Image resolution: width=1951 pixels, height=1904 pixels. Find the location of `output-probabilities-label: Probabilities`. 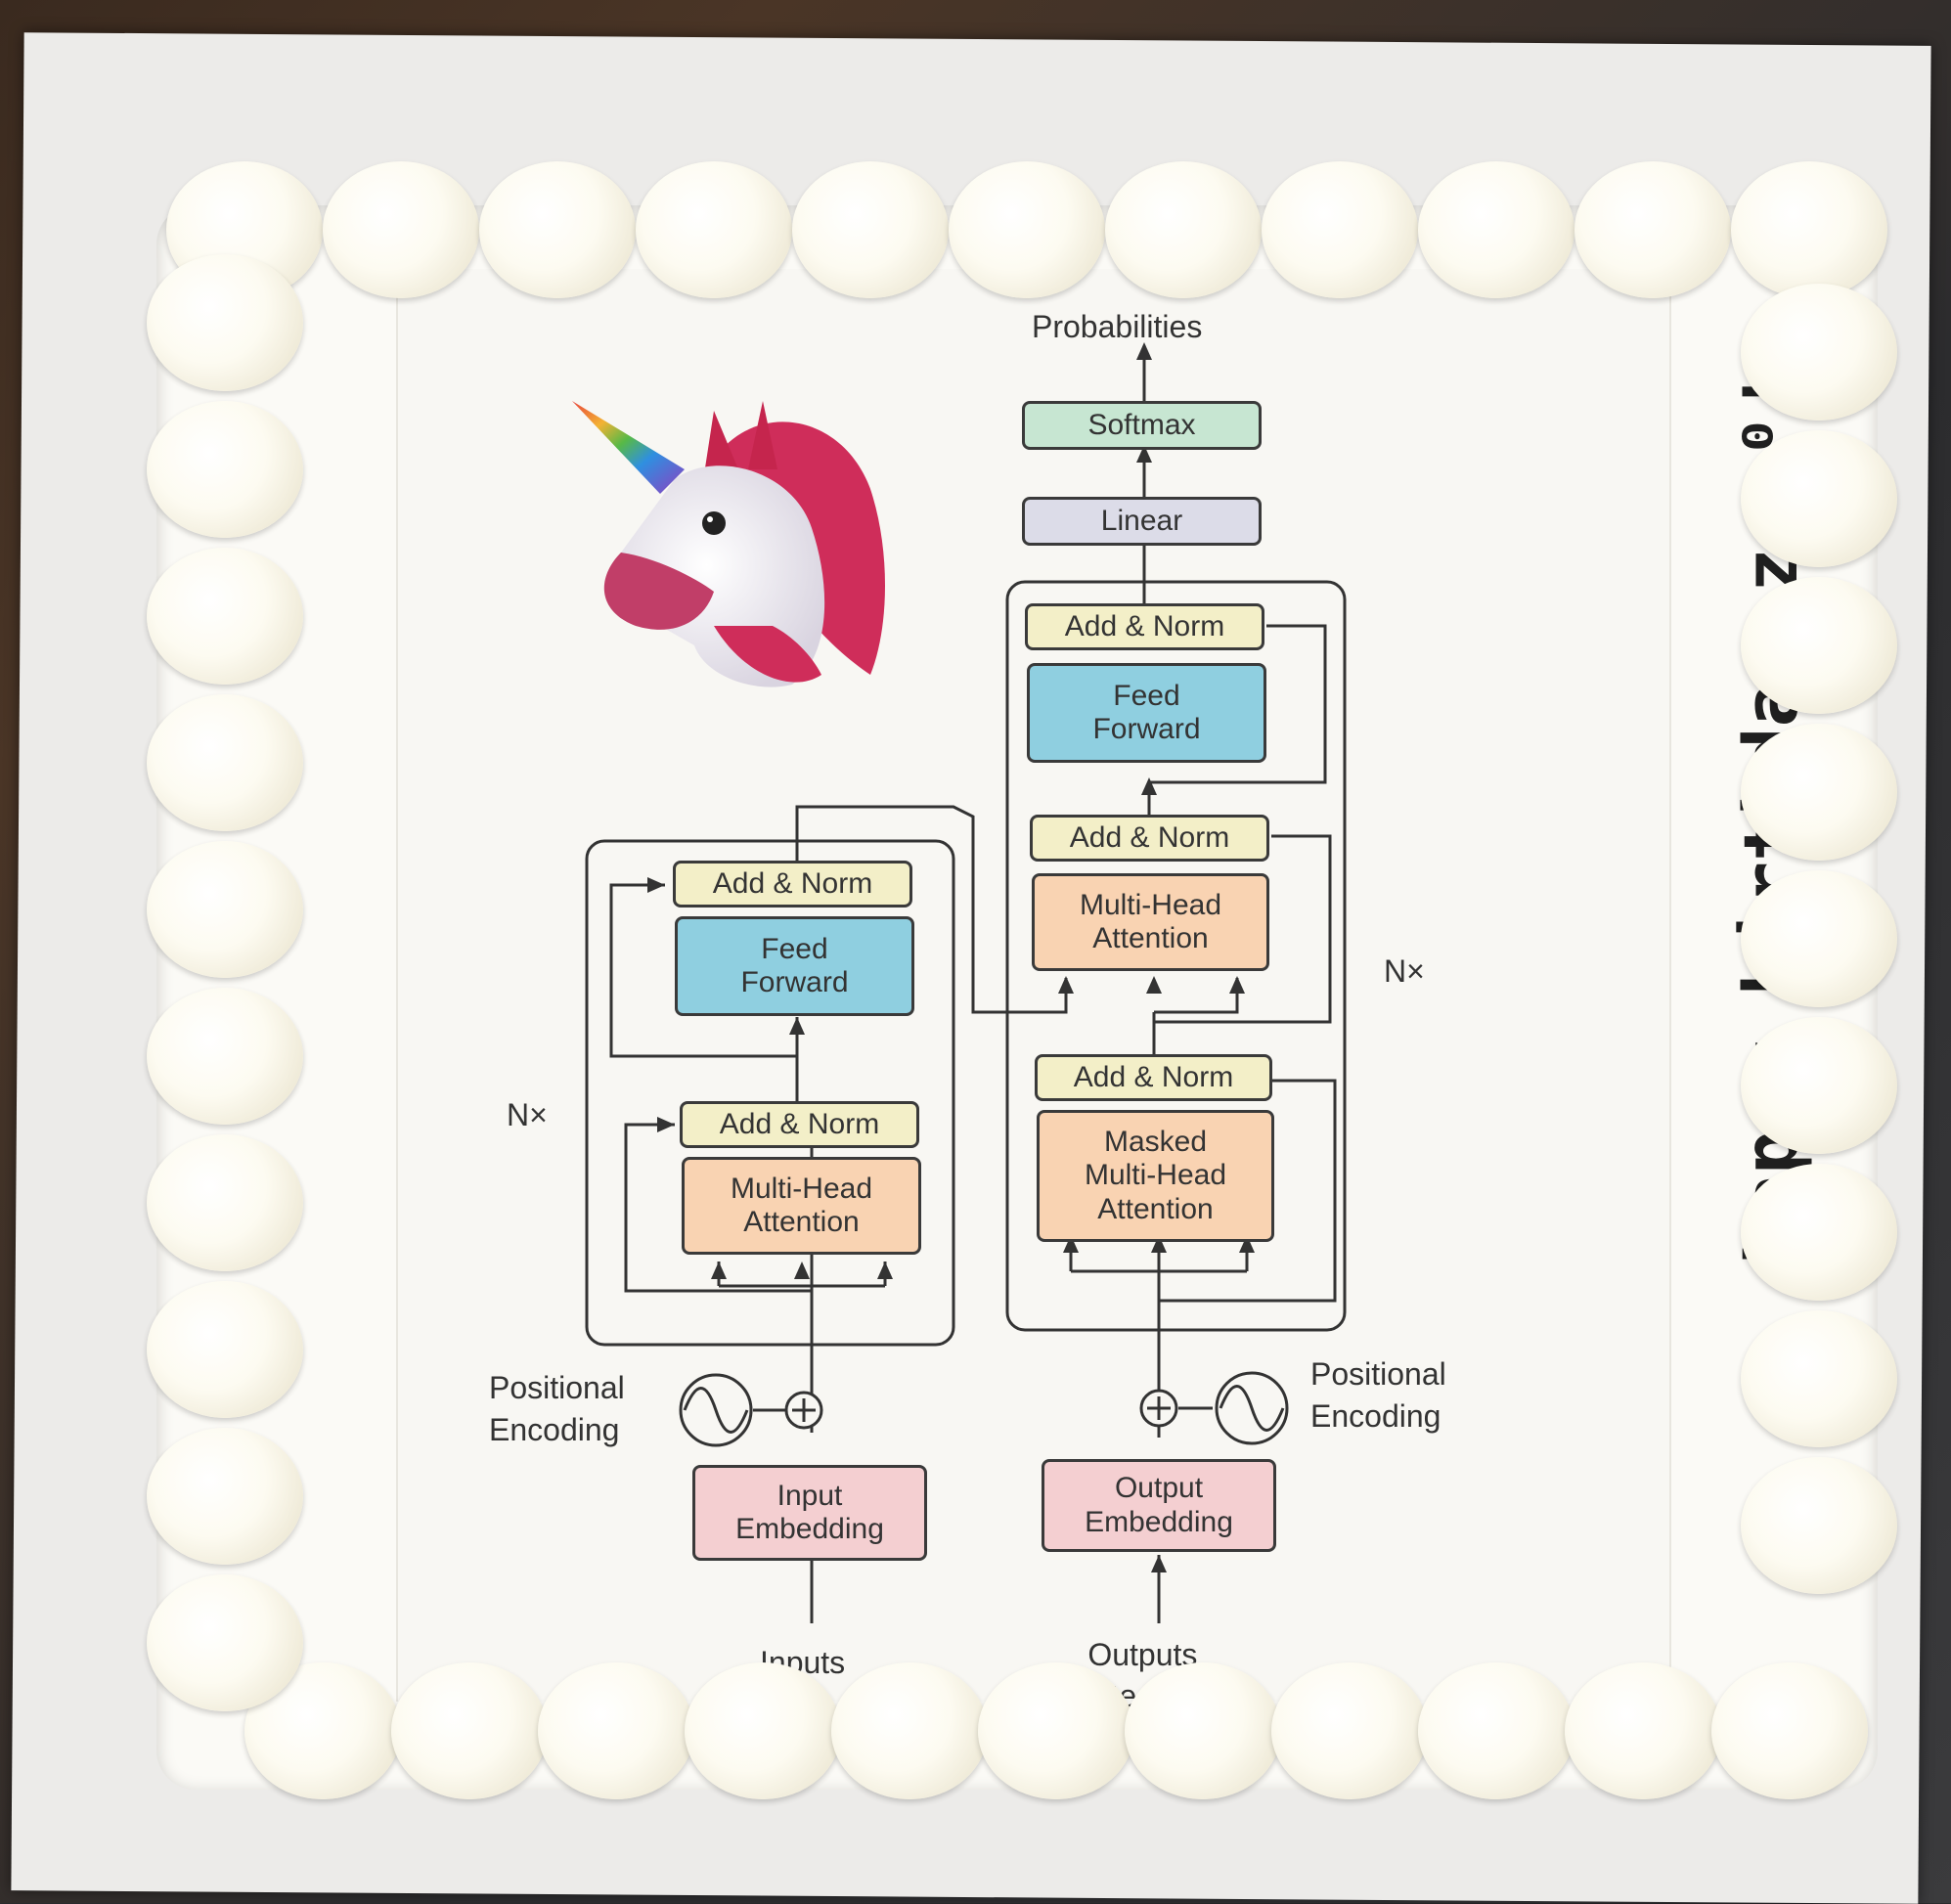

output-probabilities-label: Probabilities is located at coordinates (1117, 326).